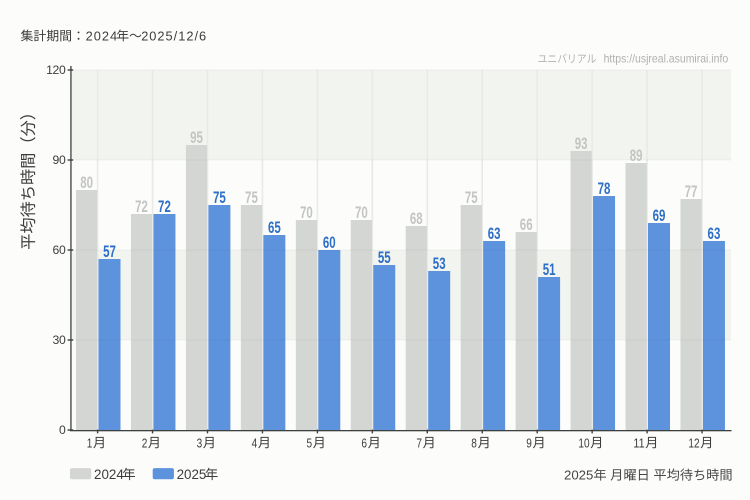 The height and width of the screenshot is (500, 750). What do you see at coordinates (474, 442) in the screenshot?
I see `svg-text: 8` at bounding box center [474, 442].